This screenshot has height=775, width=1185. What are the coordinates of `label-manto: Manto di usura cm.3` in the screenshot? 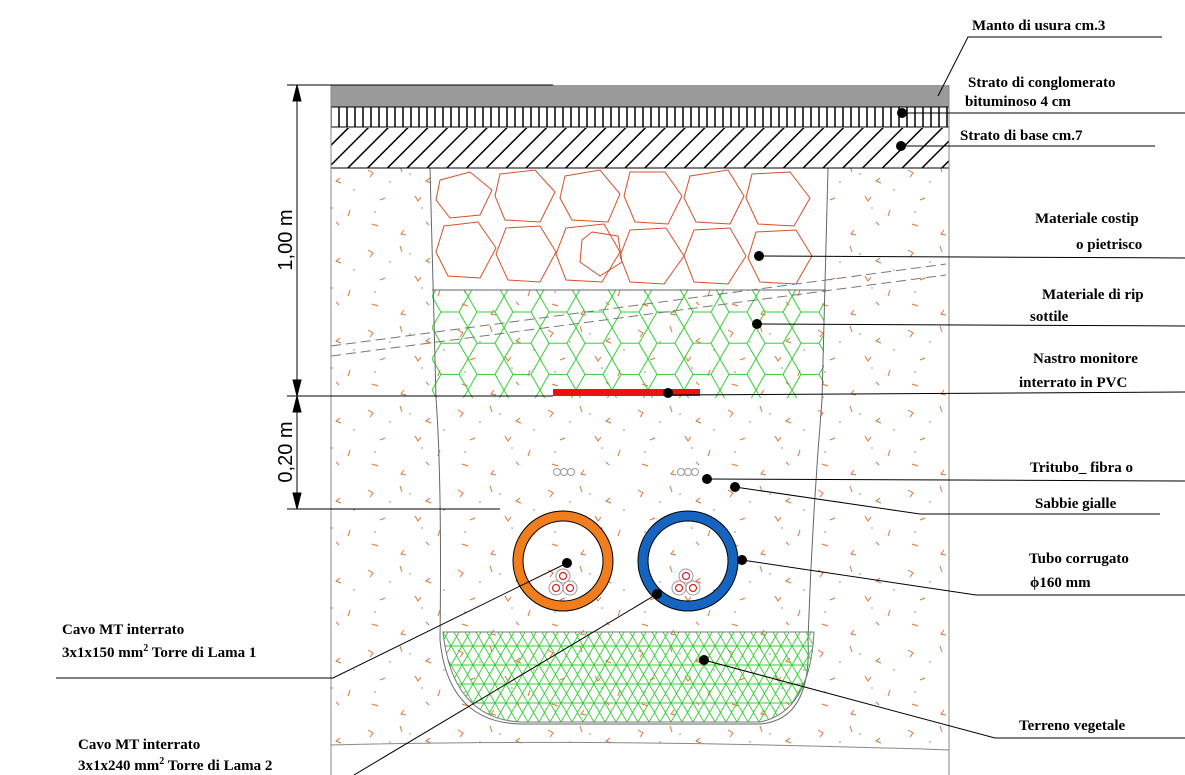 It's located at (1038, 26).